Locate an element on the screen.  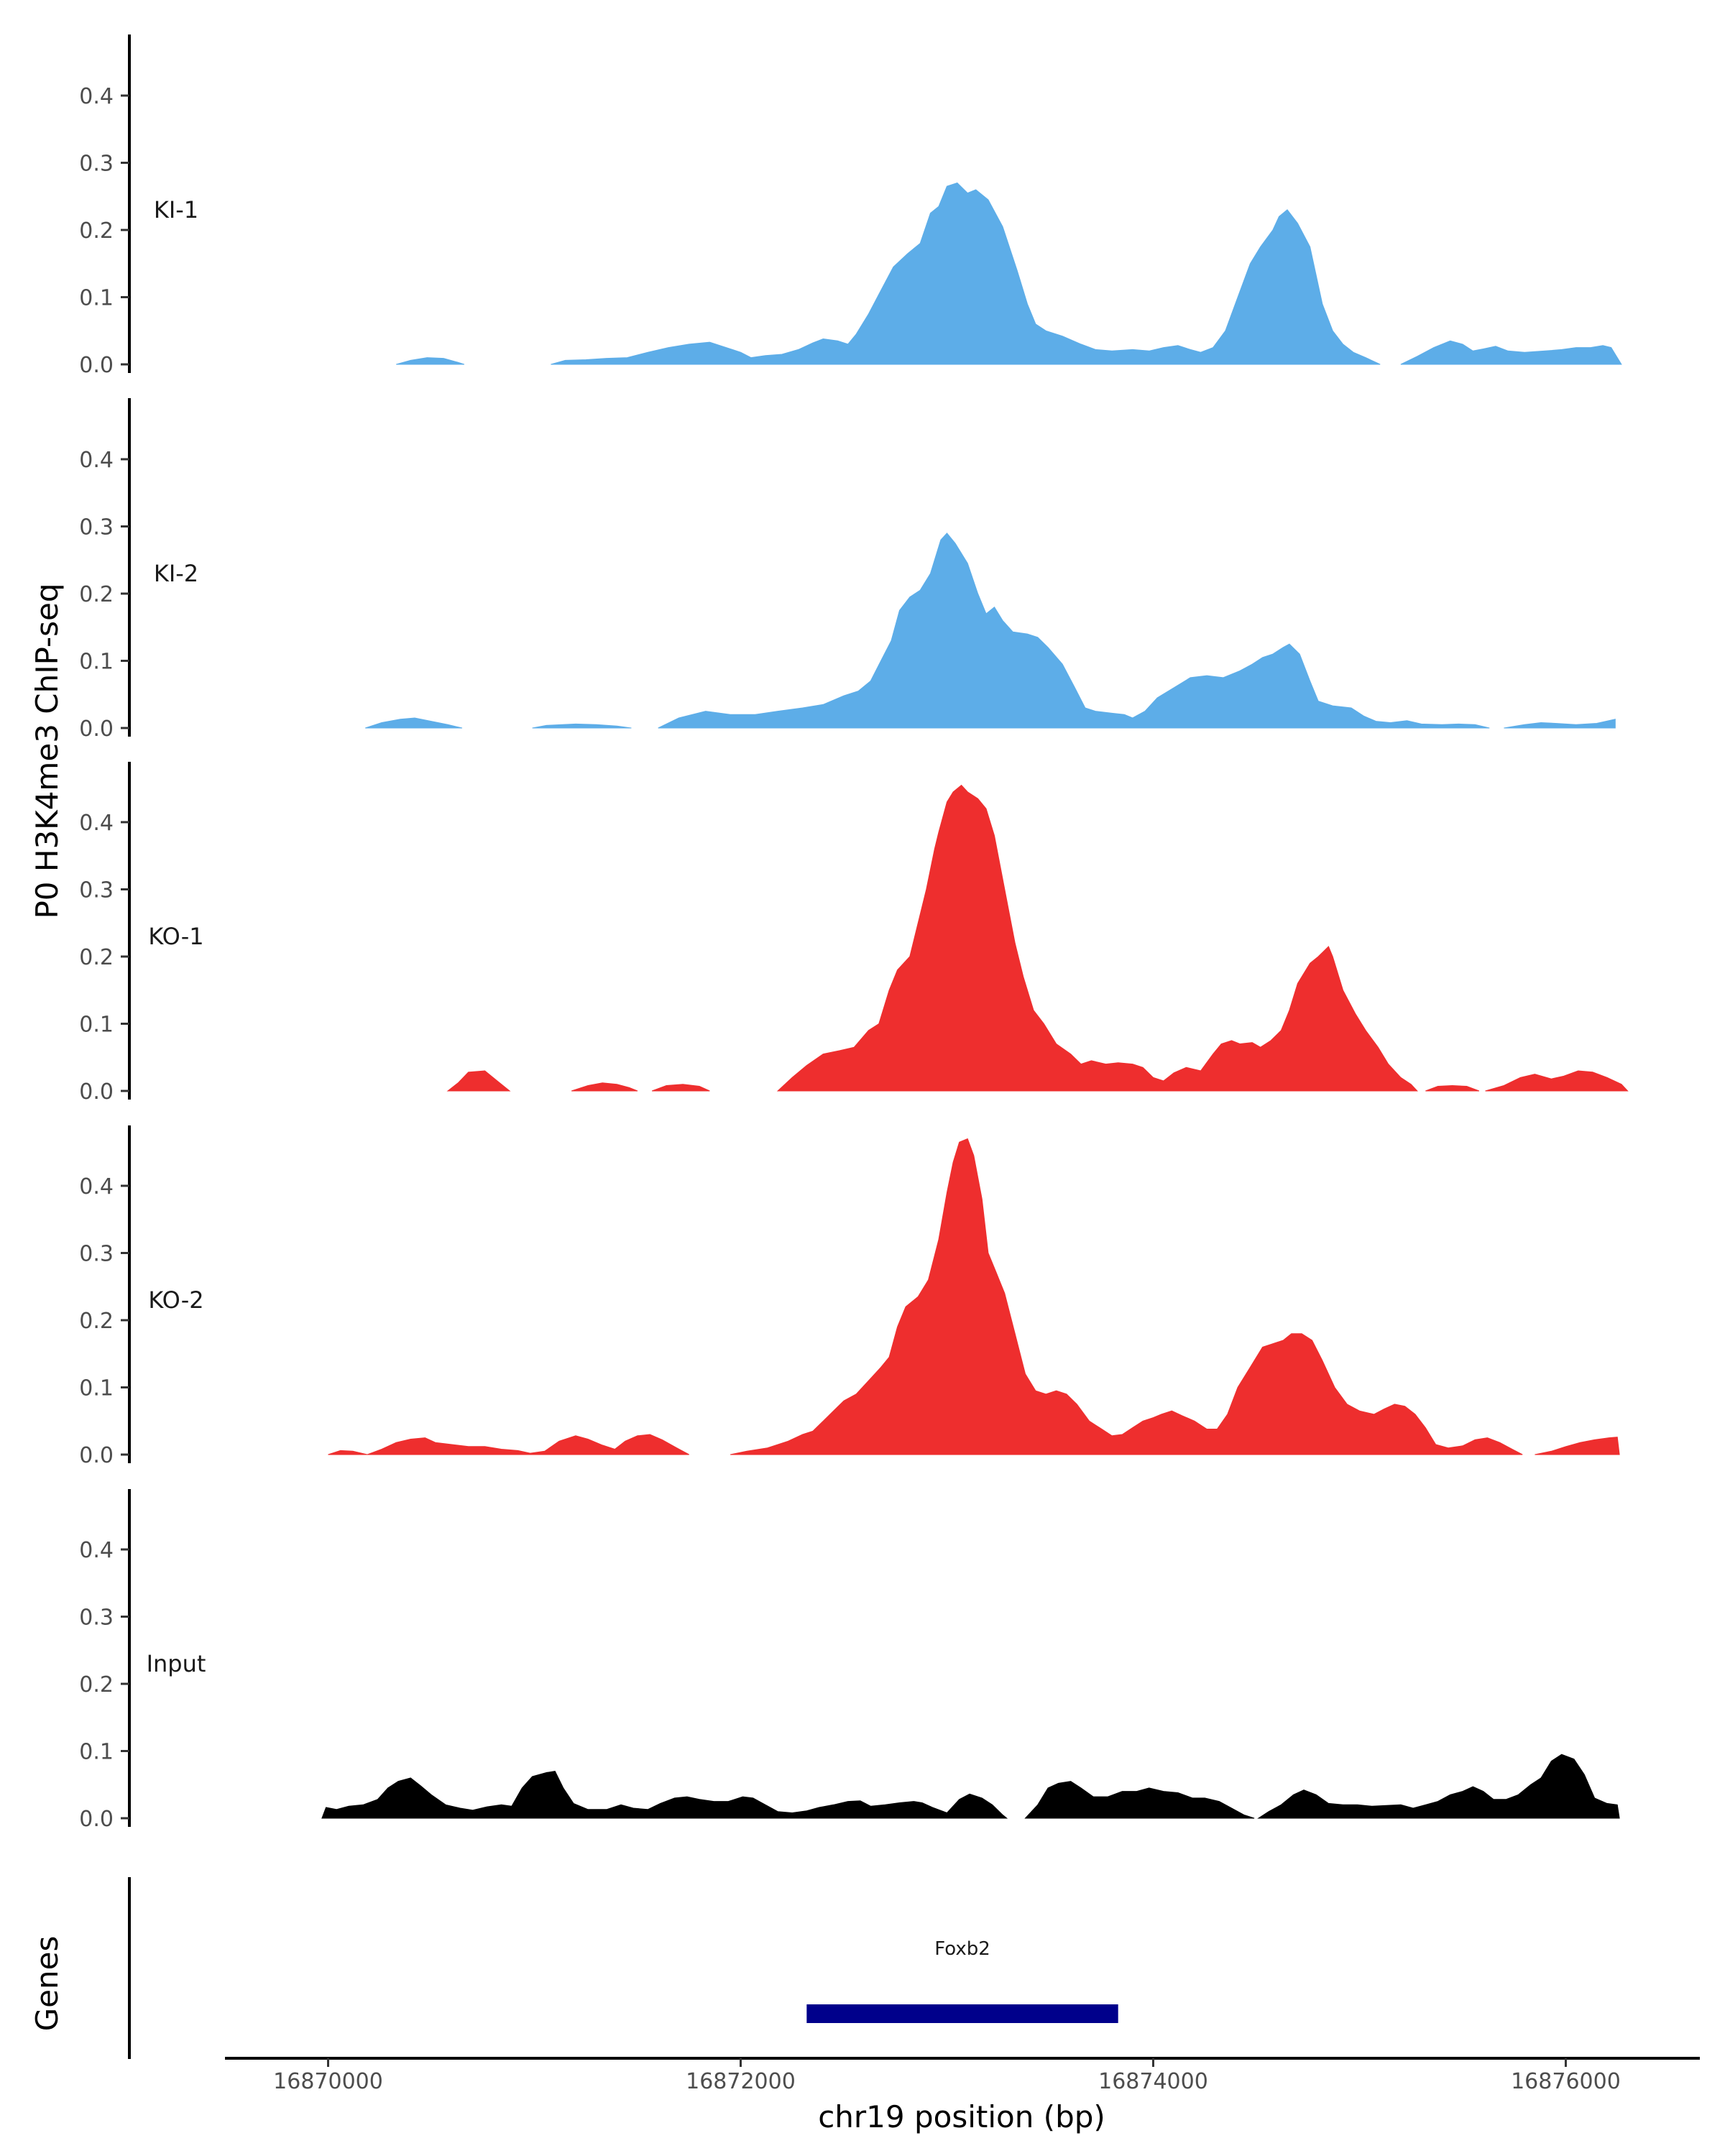
track-input: 0.0 0.1 0.2 0.3 0.4 Input is located at coordinates (849, 1660).